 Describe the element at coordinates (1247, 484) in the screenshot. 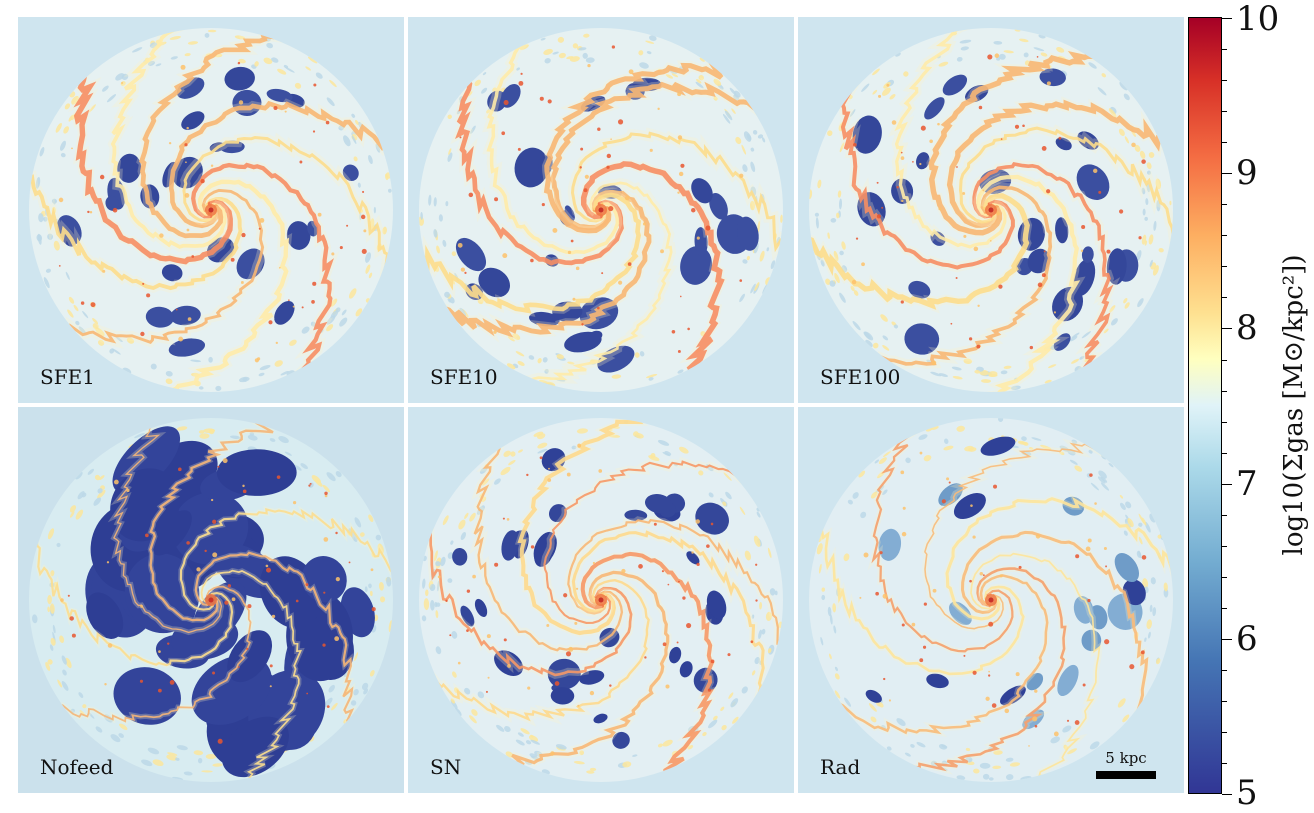

I see `colorbar-tick-label: 7` at that location.